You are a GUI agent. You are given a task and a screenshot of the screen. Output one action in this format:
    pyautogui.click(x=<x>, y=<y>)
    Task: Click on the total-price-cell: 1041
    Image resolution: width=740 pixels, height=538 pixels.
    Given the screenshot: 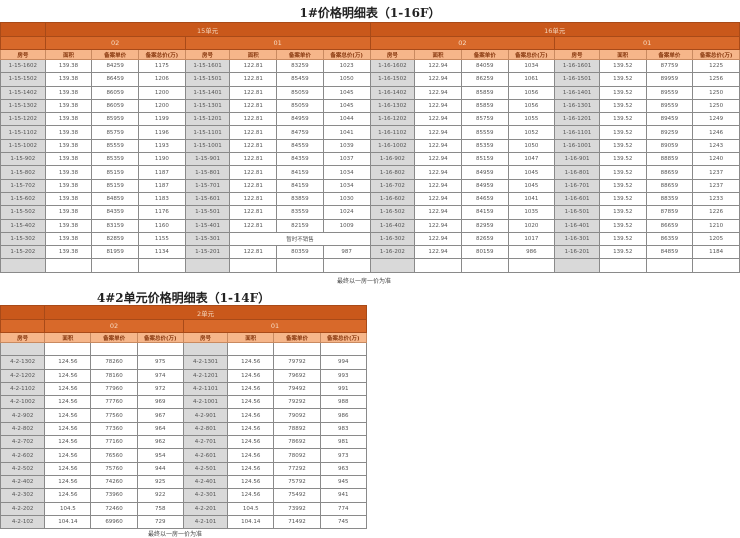 What is the action you would take?
    pyautogui.click(x=531, y=199)
    